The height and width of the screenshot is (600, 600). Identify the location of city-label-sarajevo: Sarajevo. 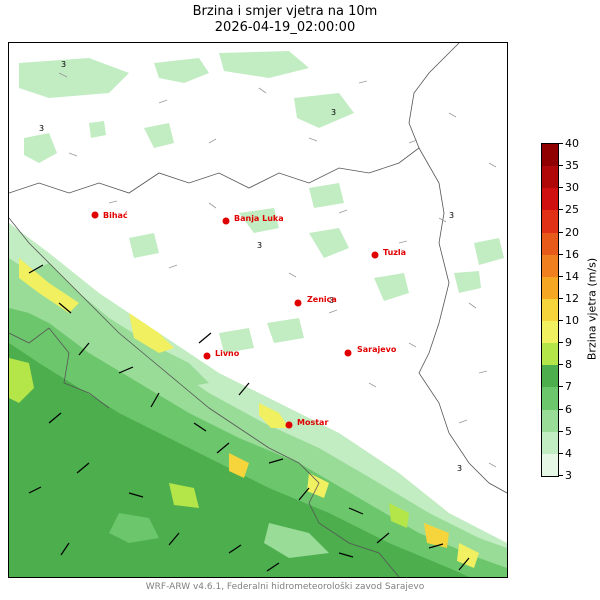
(377, 349).